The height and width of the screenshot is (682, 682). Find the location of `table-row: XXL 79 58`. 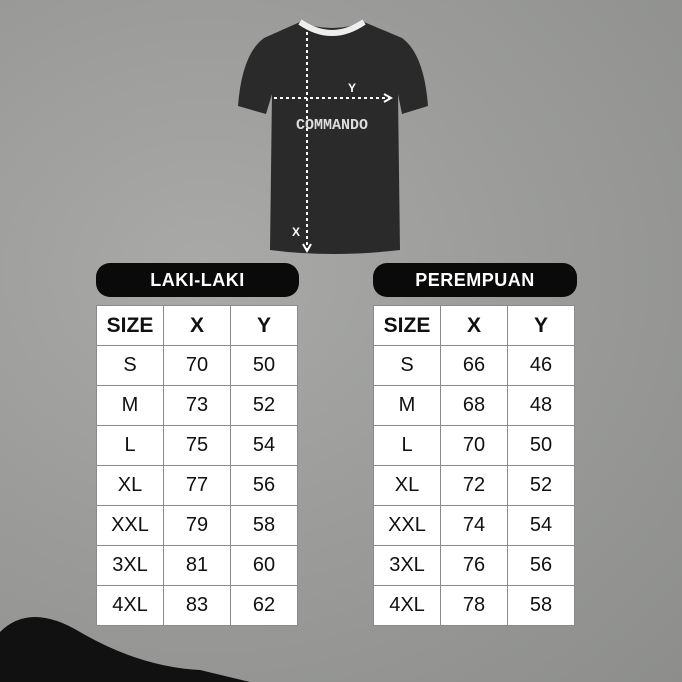

table-row: XXL 79 58 is located at coordinates (197, 525).